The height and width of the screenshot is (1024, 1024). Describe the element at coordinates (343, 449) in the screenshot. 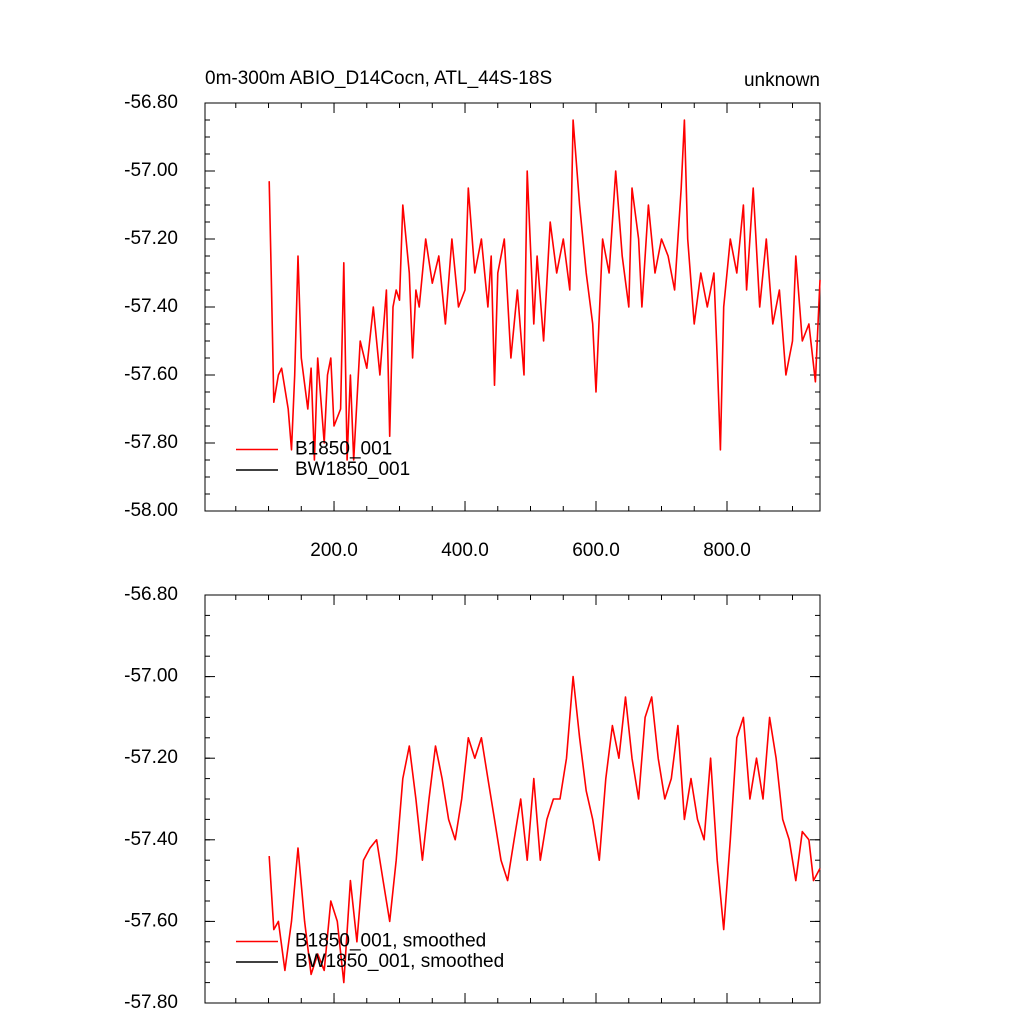

I see `legend-label: B1850_001` at that location.